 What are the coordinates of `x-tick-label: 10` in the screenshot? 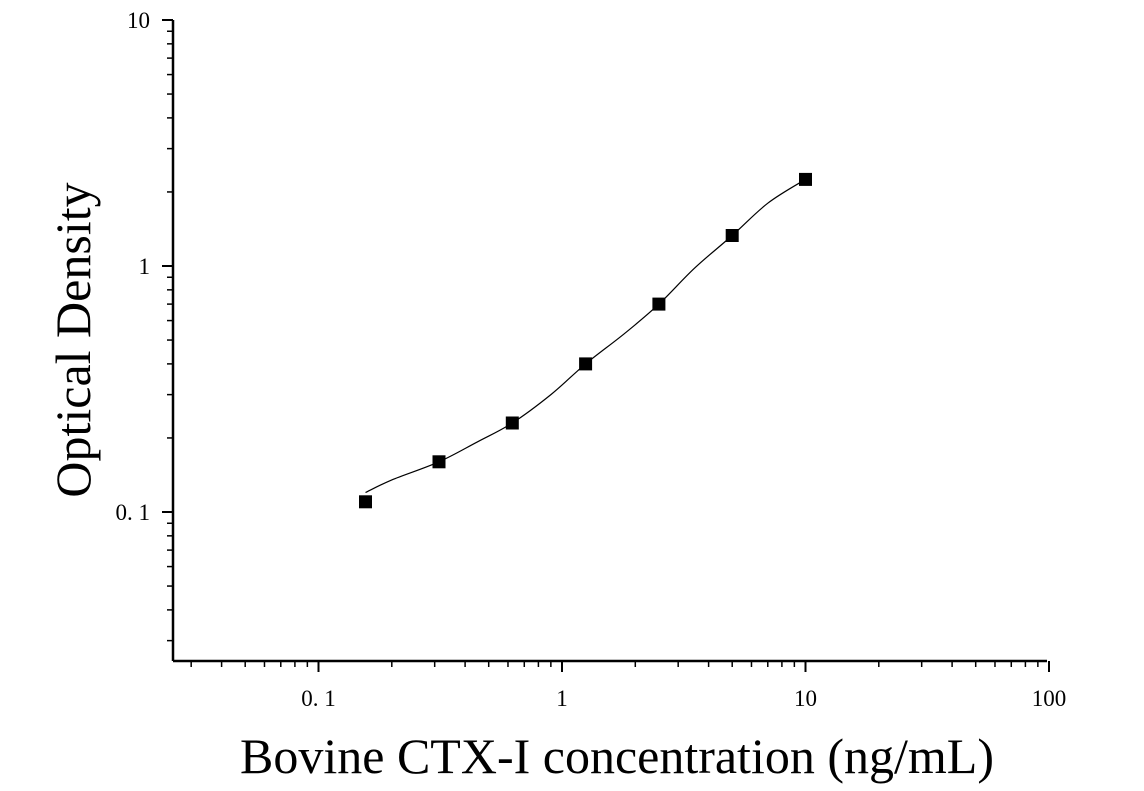 It's located at (805, 698).